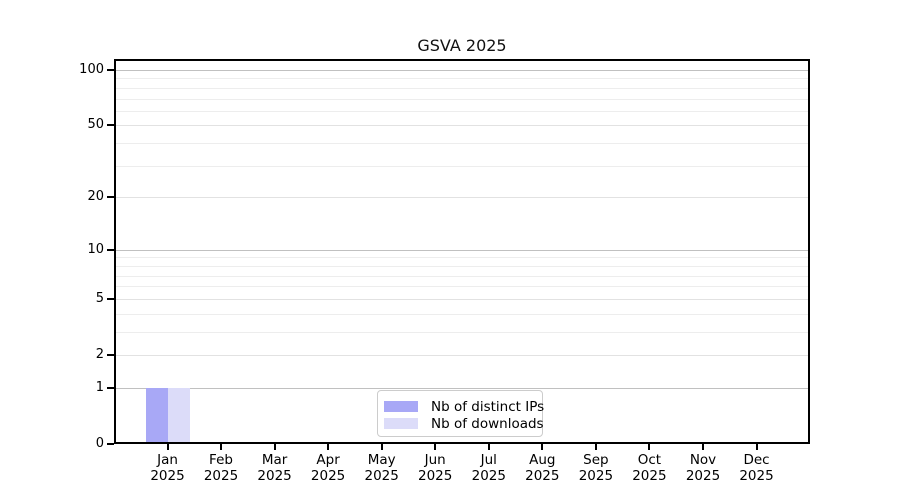 The image size is (900, 500). I want to click on x-tick-label-feb: Feb 2025, so click(221, 468).